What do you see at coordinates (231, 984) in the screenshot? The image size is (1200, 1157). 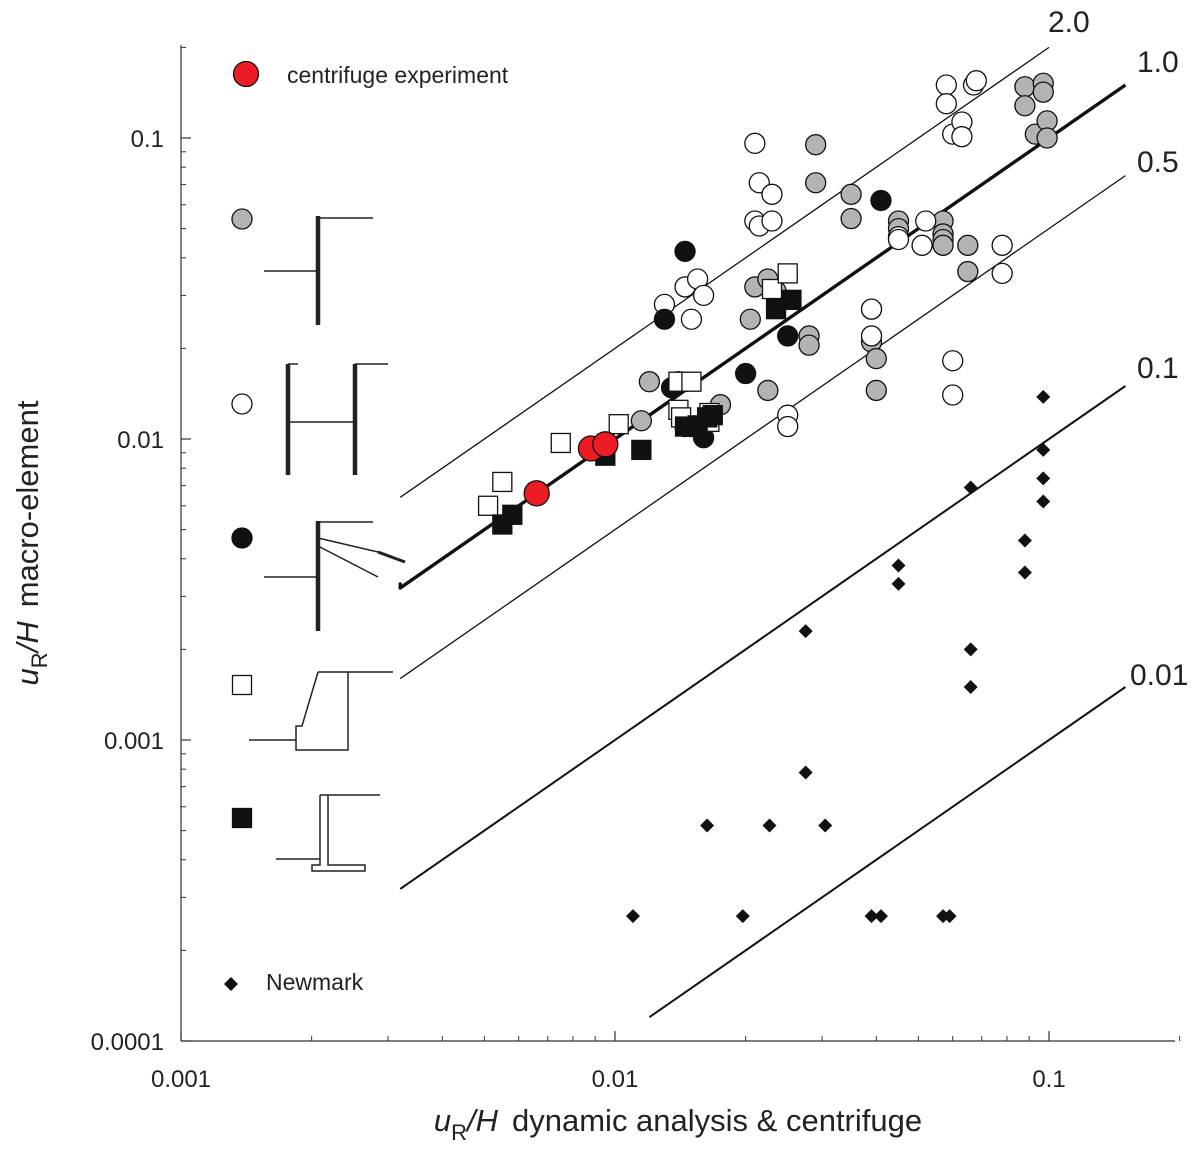 I see `legend-marker-newmark` at bounding box center [231, 984].